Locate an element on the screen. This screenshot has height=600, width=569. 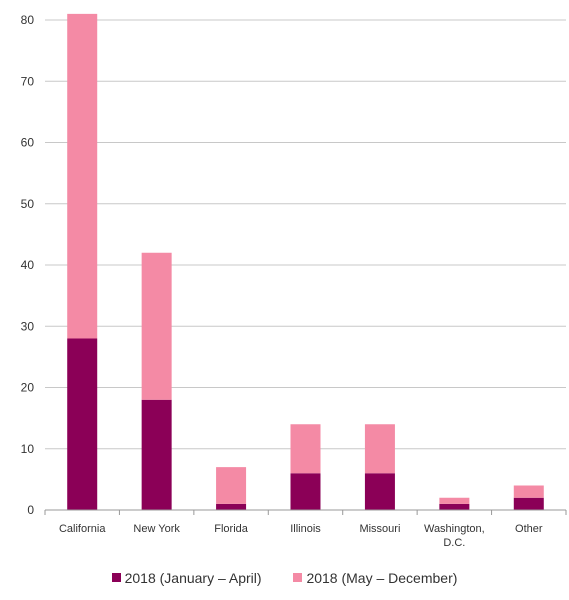
y-tick-label-20: 20 is located at coordinates (28, 388).